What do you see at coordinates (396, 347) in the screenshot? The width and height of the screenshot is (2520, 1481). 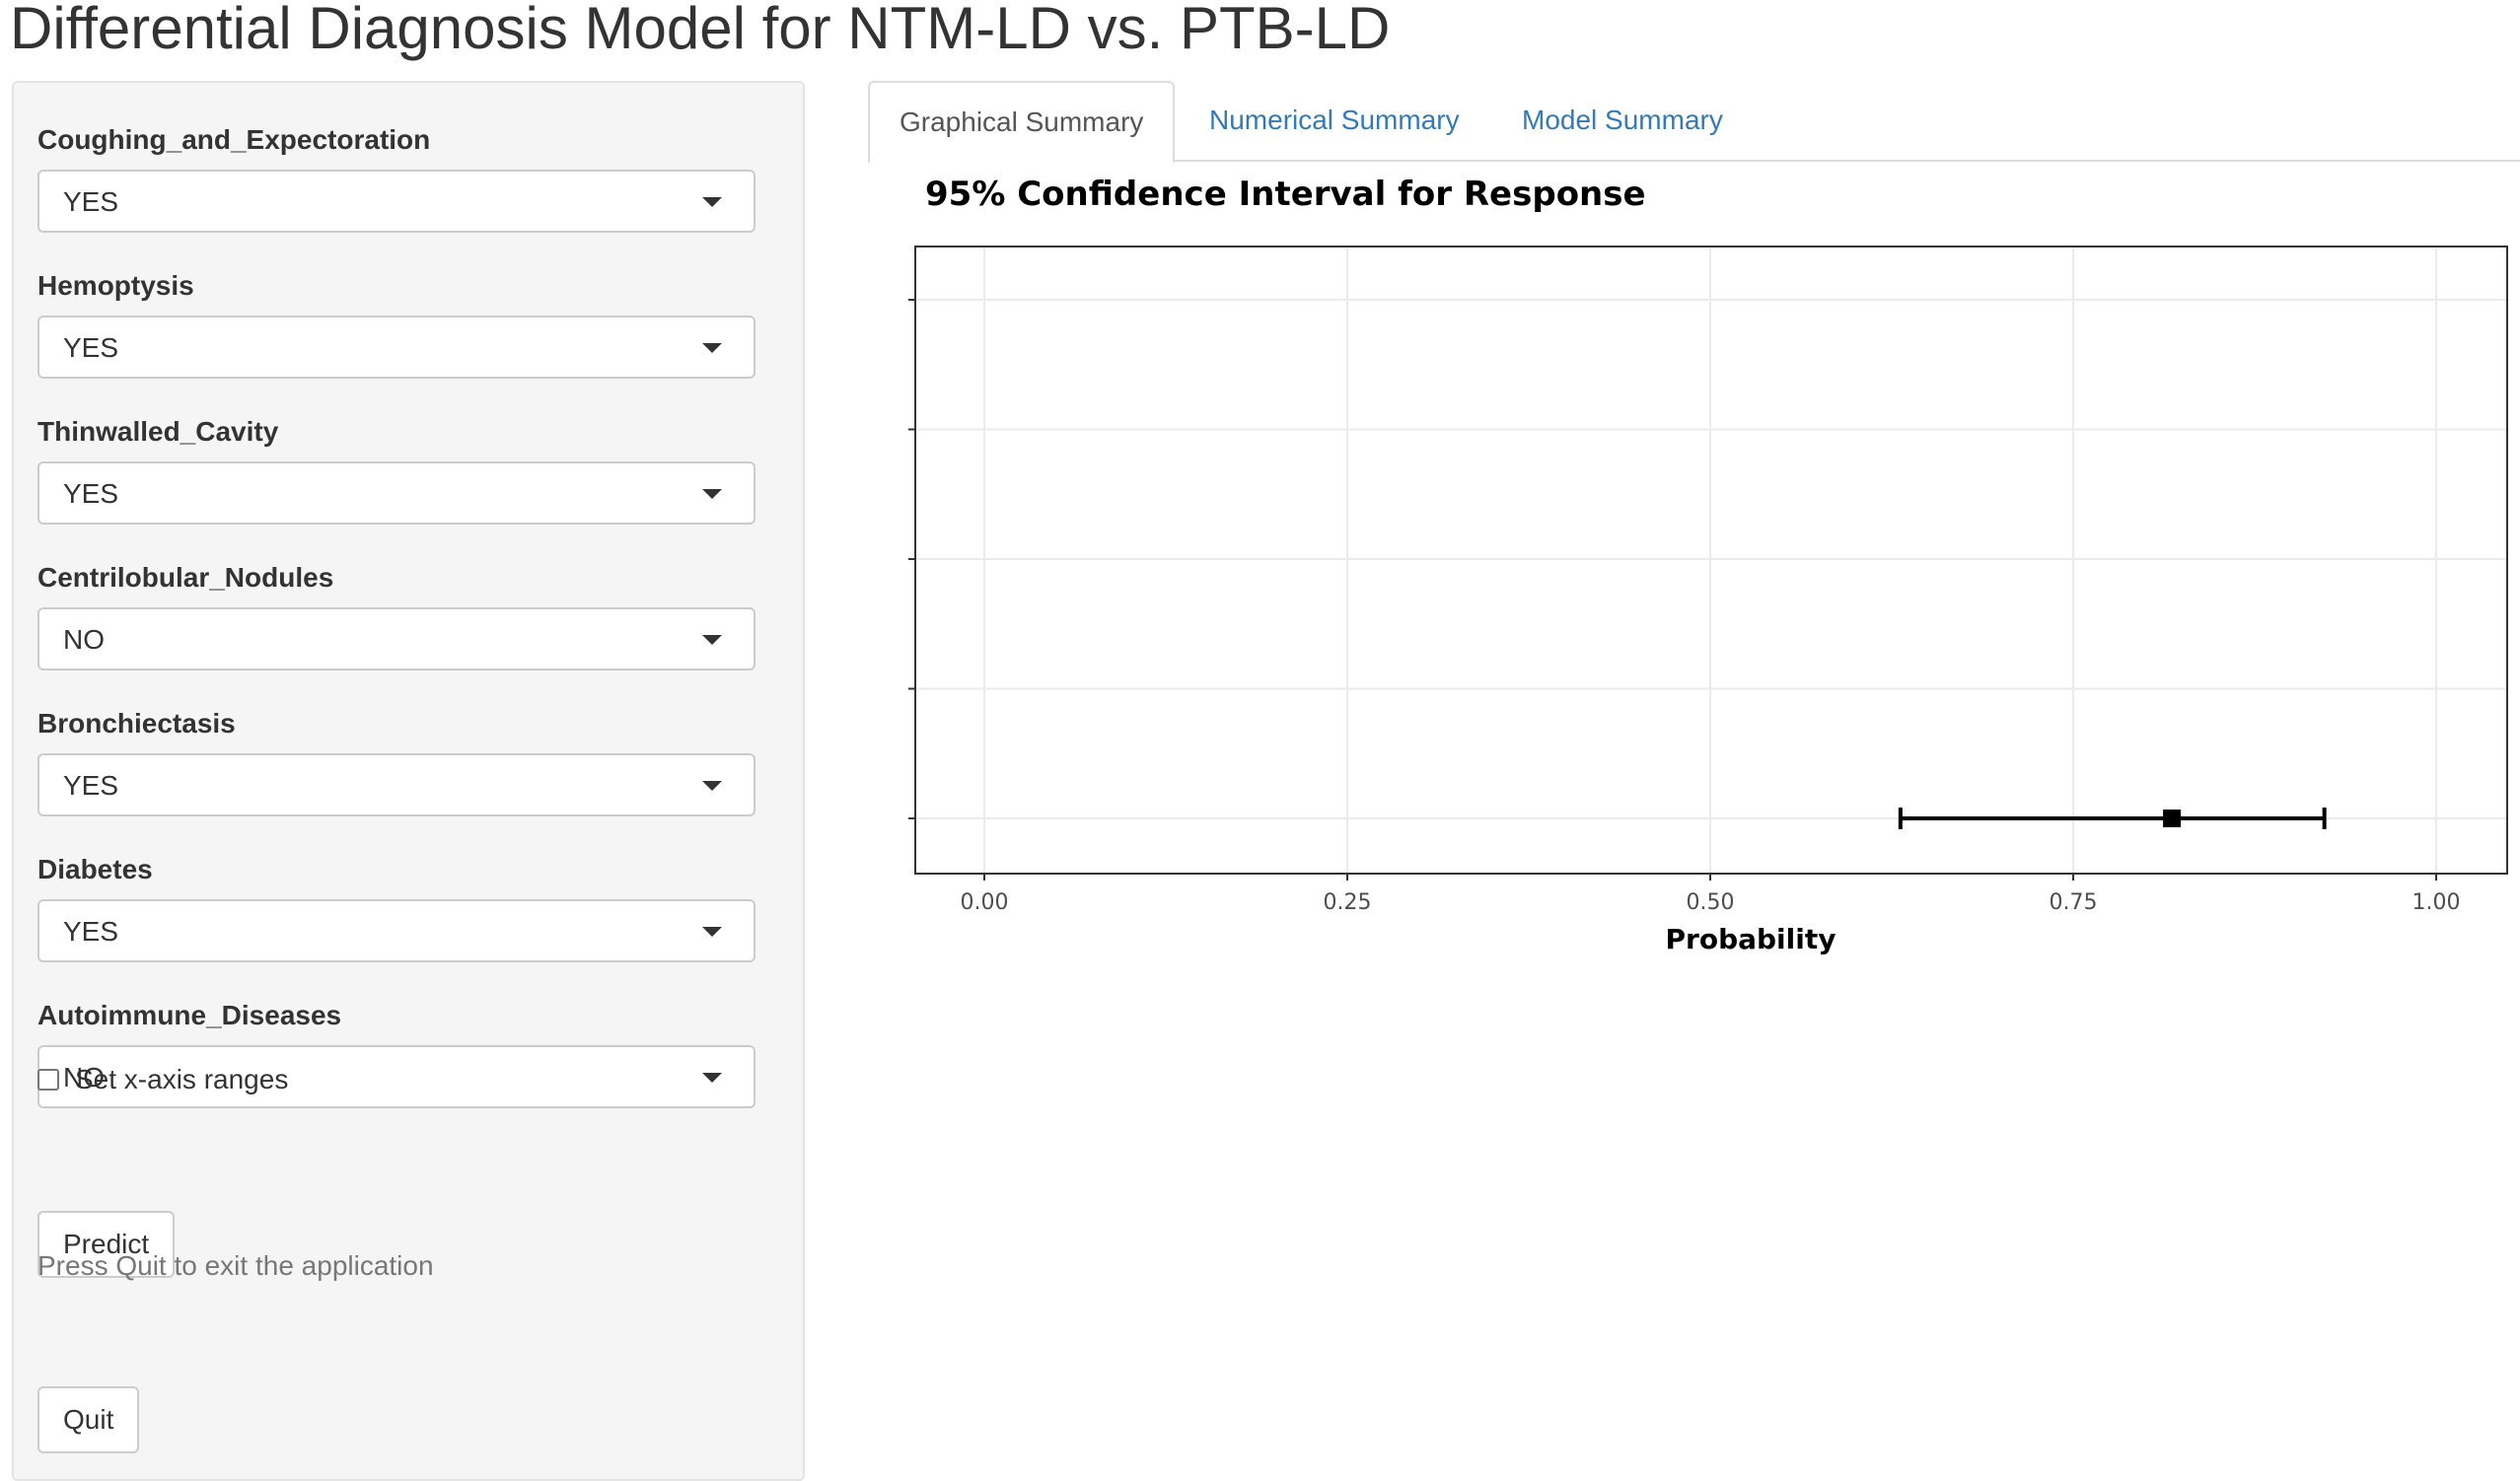 I see `hemoptysis-select: YES` at bounding box center [396, 347].